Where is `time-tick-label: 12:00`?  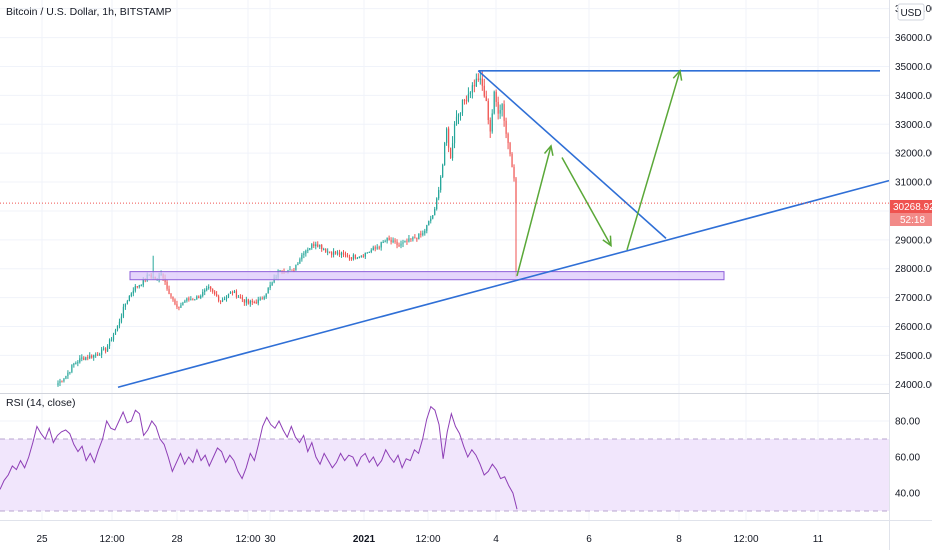
time-tick-label: 12:00 is located at coordinates (111, 539).